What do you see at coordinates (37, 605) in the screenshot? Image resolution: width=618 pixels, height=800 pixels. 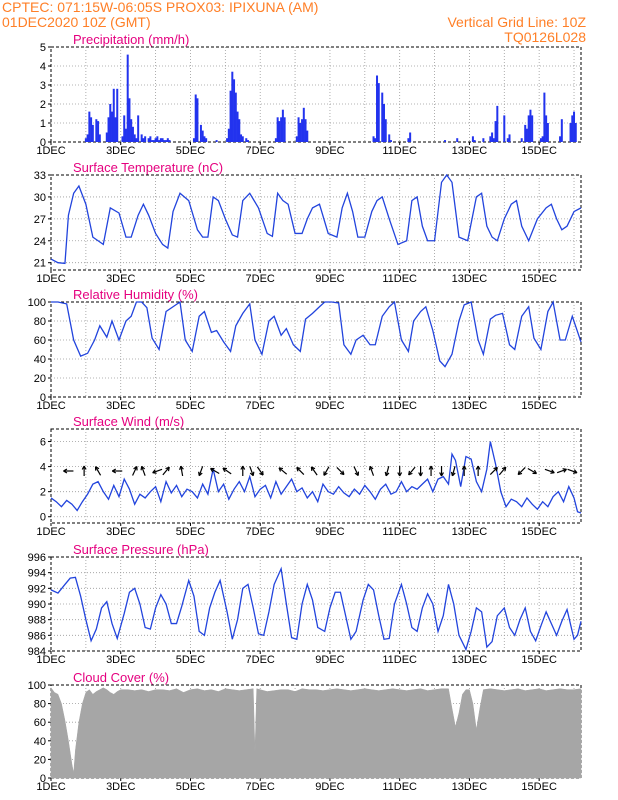 I see `y-tick-label: 990` at bounding box center [37, 605].